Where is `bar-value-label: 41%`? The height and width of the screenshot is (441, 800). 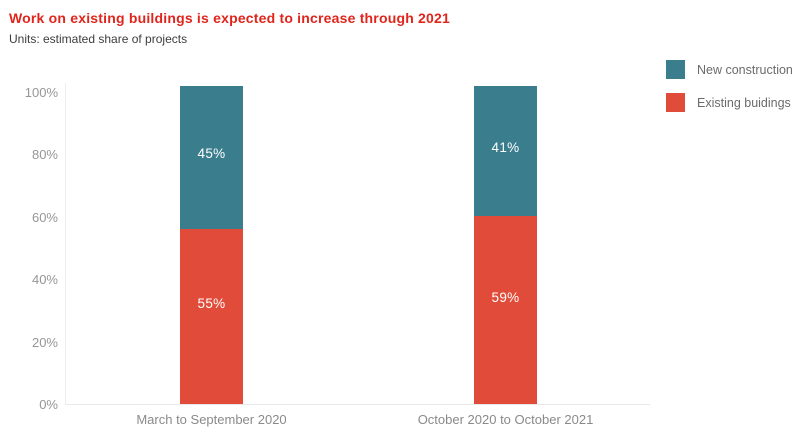 bar-value-label: 41% is located at coordinates (505, 147).